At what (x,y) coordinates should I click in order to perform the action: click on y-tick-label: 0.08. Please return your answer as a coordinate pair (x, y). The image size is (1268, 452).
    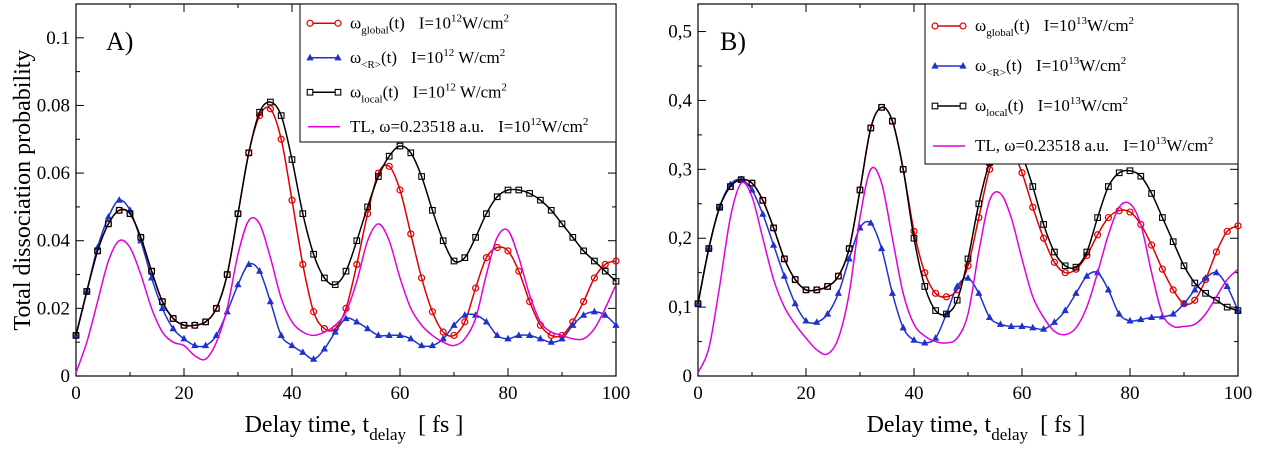
    Looking at the image, I should click on (53, 105).